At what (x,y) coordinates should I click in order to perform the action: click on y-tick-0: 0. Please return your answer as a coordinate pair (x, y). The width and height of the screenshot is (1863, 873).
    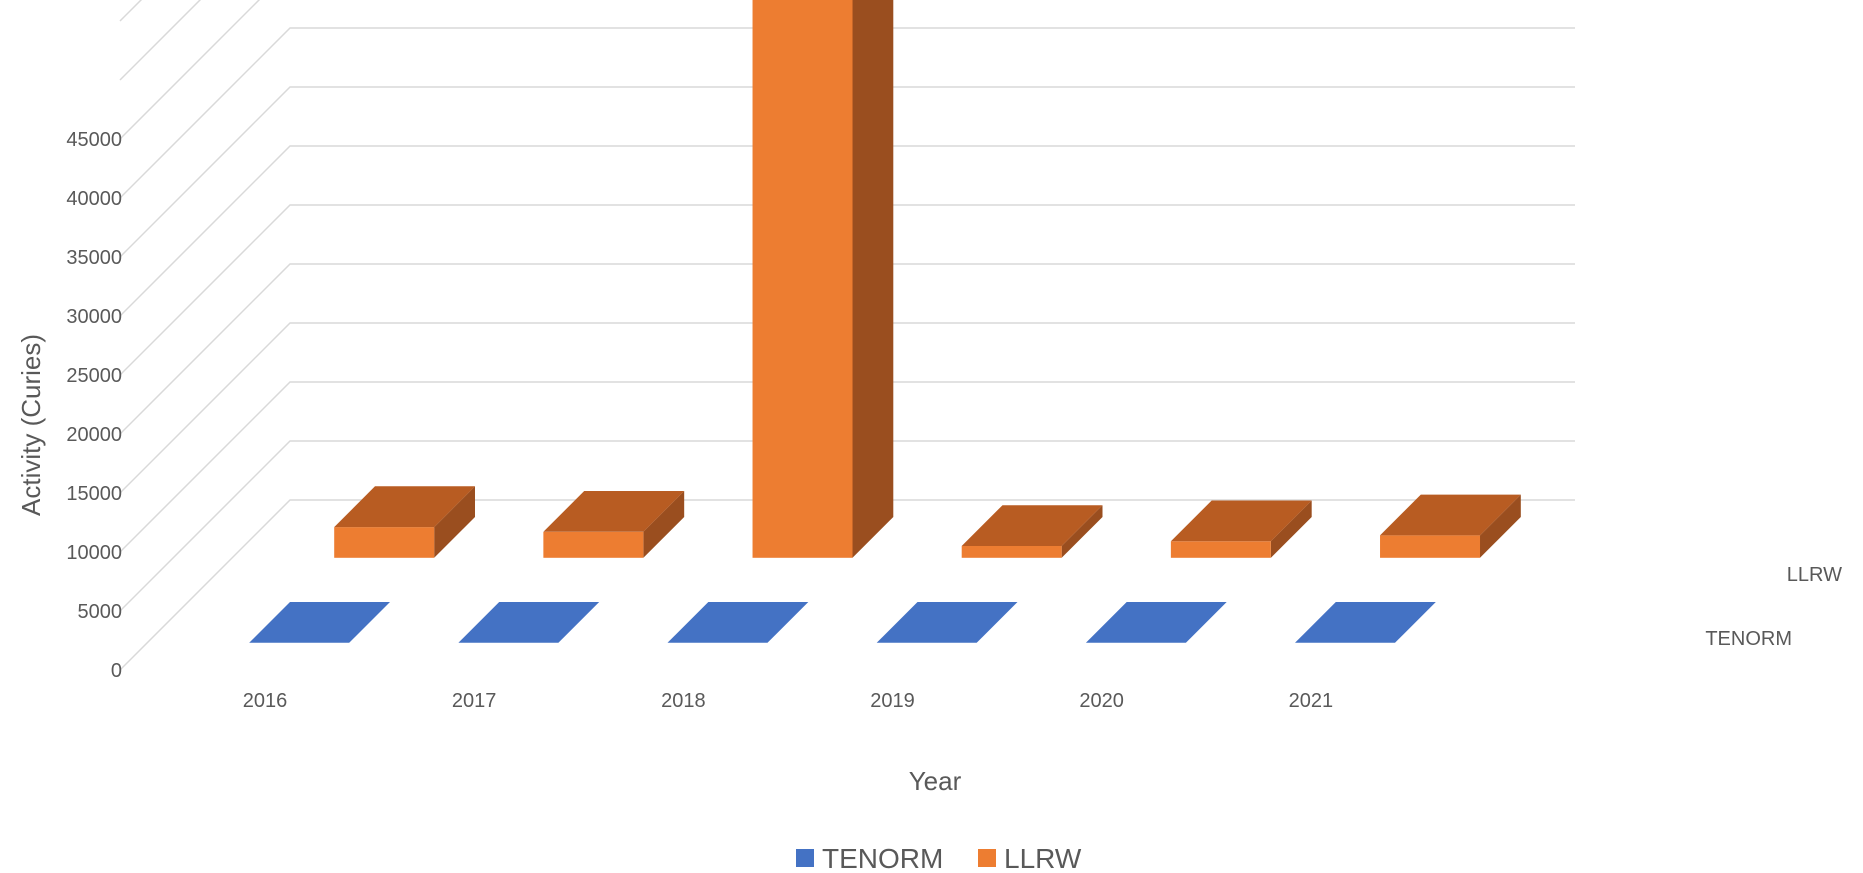
    Looking at the image, I should click on (116, 671).